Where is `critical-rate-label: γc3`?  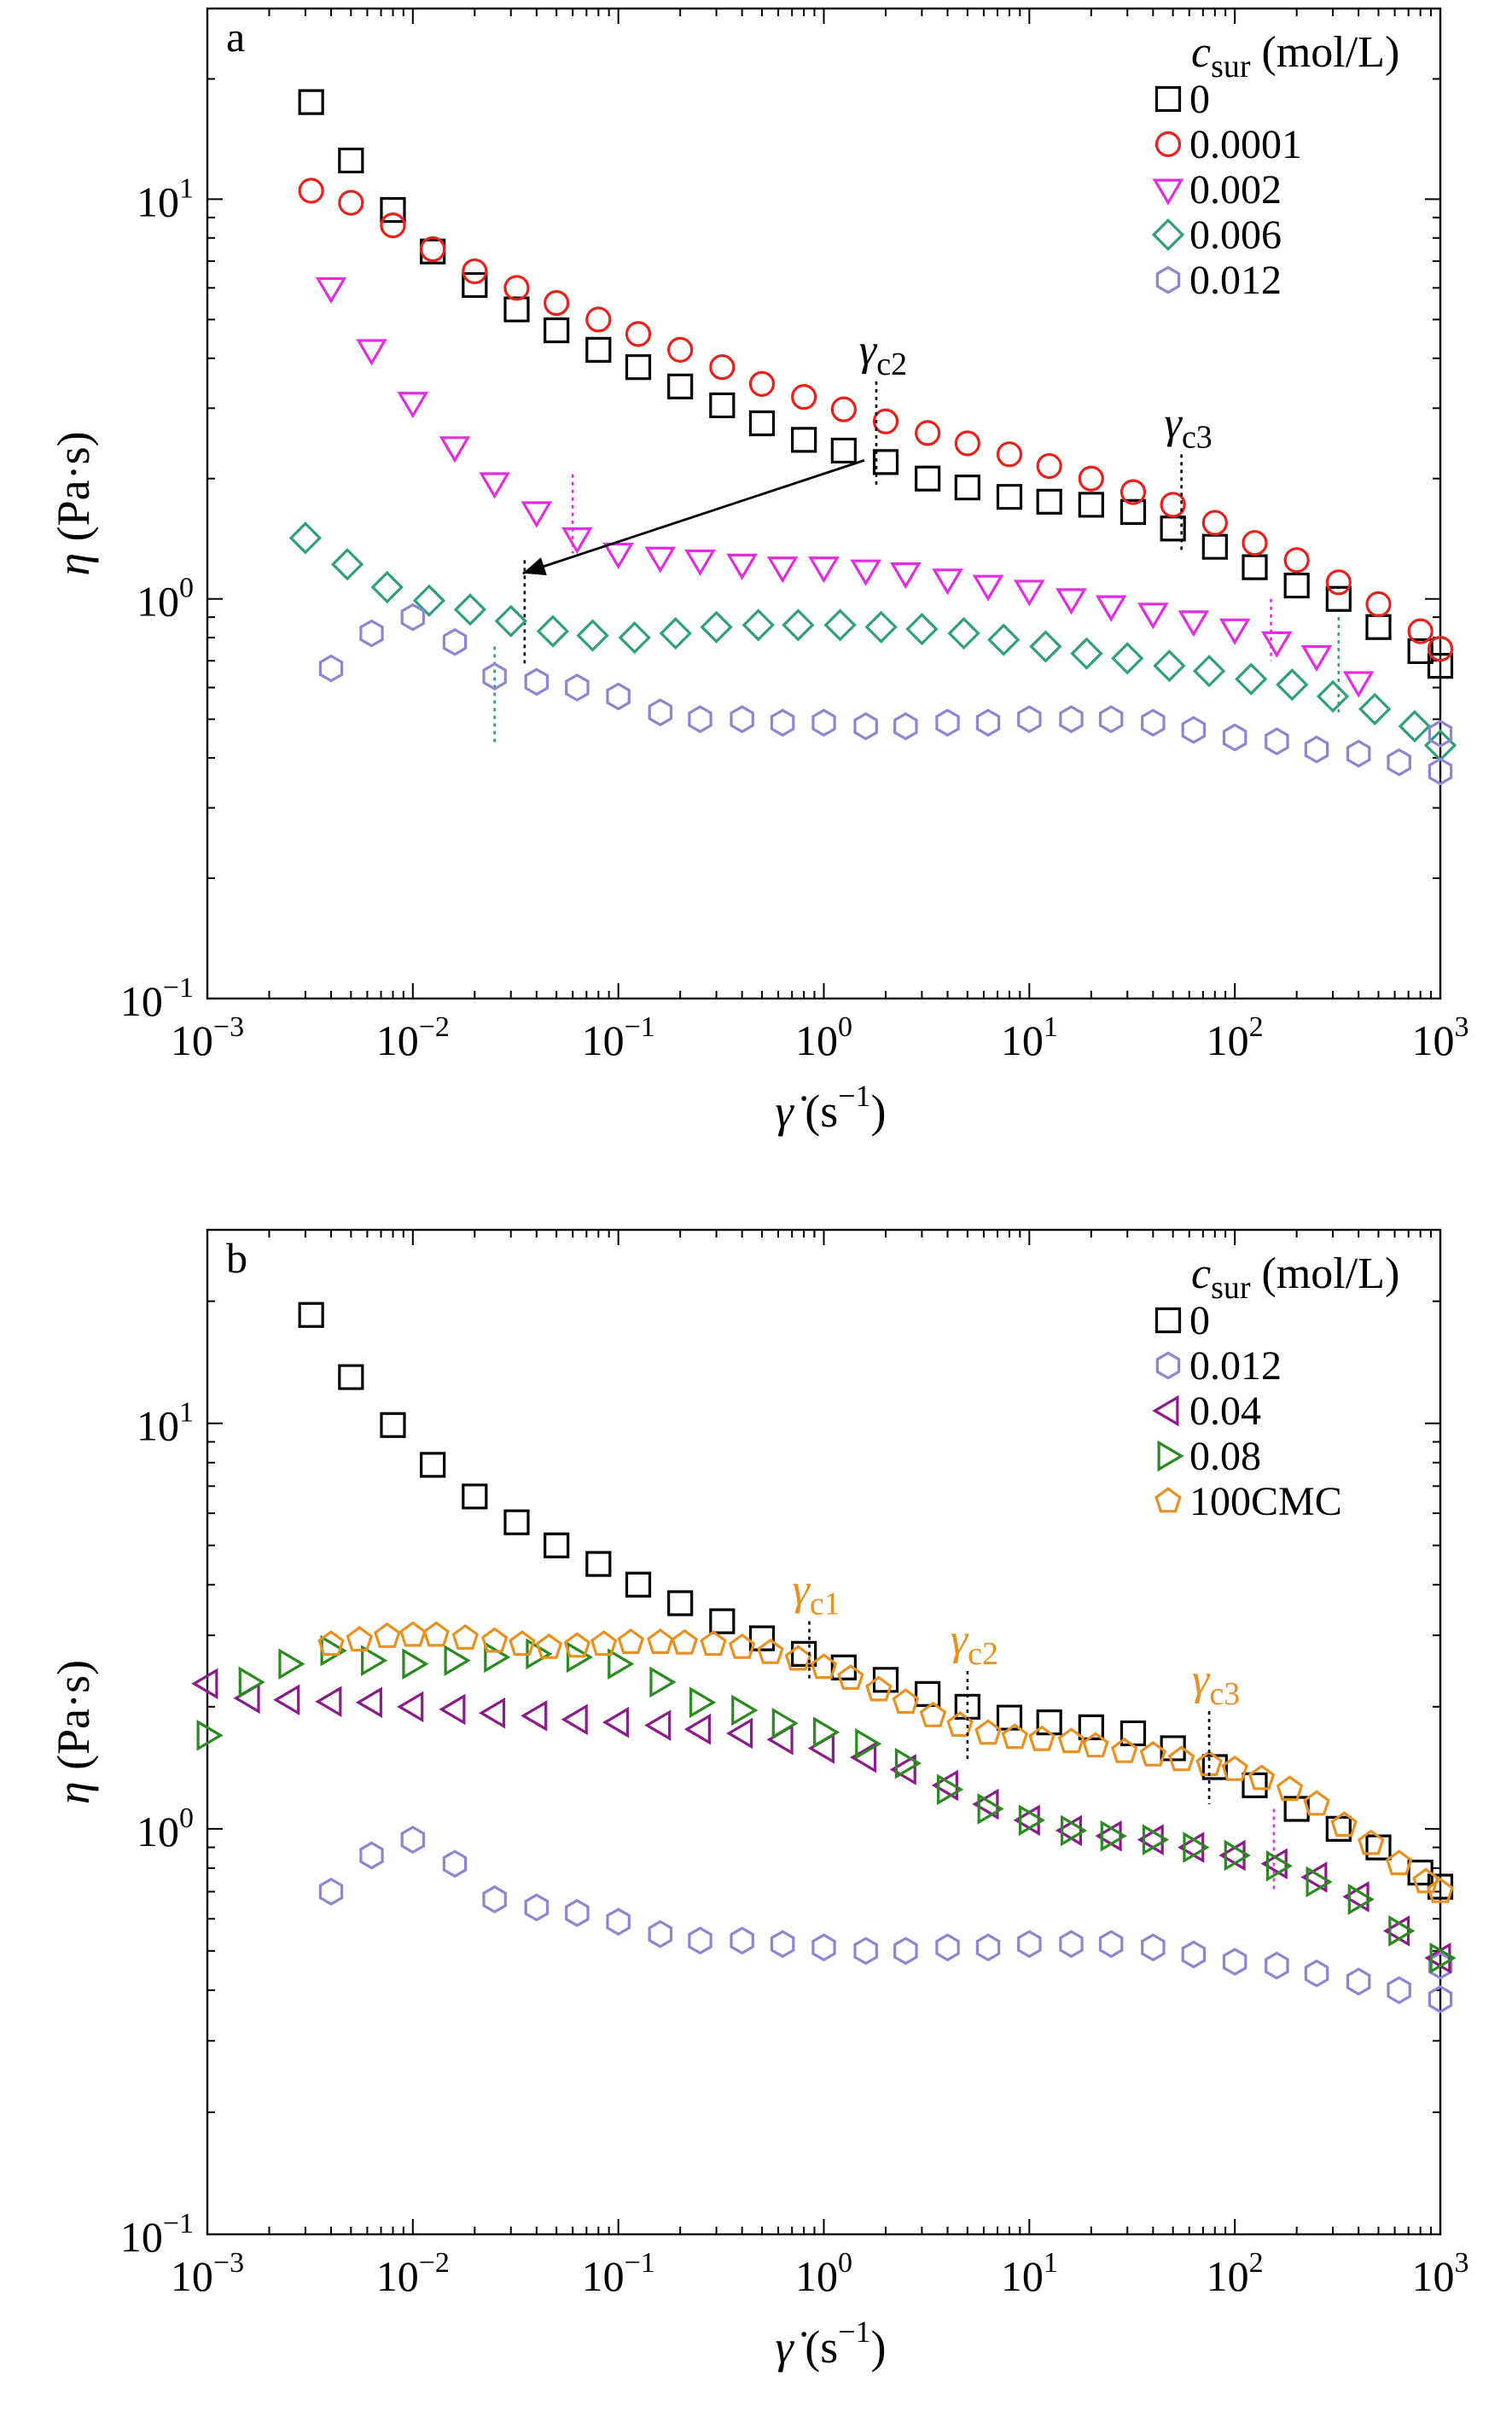 critical-rate-label: γc3 is located at coordinates (1216, 1684).